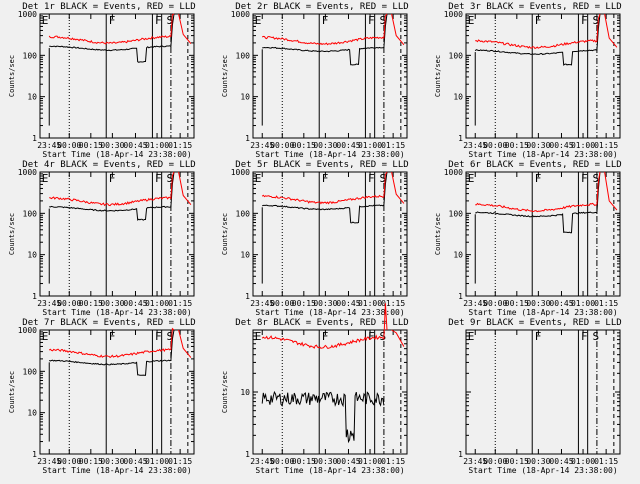 Image resolution: width=640 pixels, height=484 pixels. Describe the element at coordinates (458, 97) in the screenshot. I see `y-tick-label: 10` at that location.